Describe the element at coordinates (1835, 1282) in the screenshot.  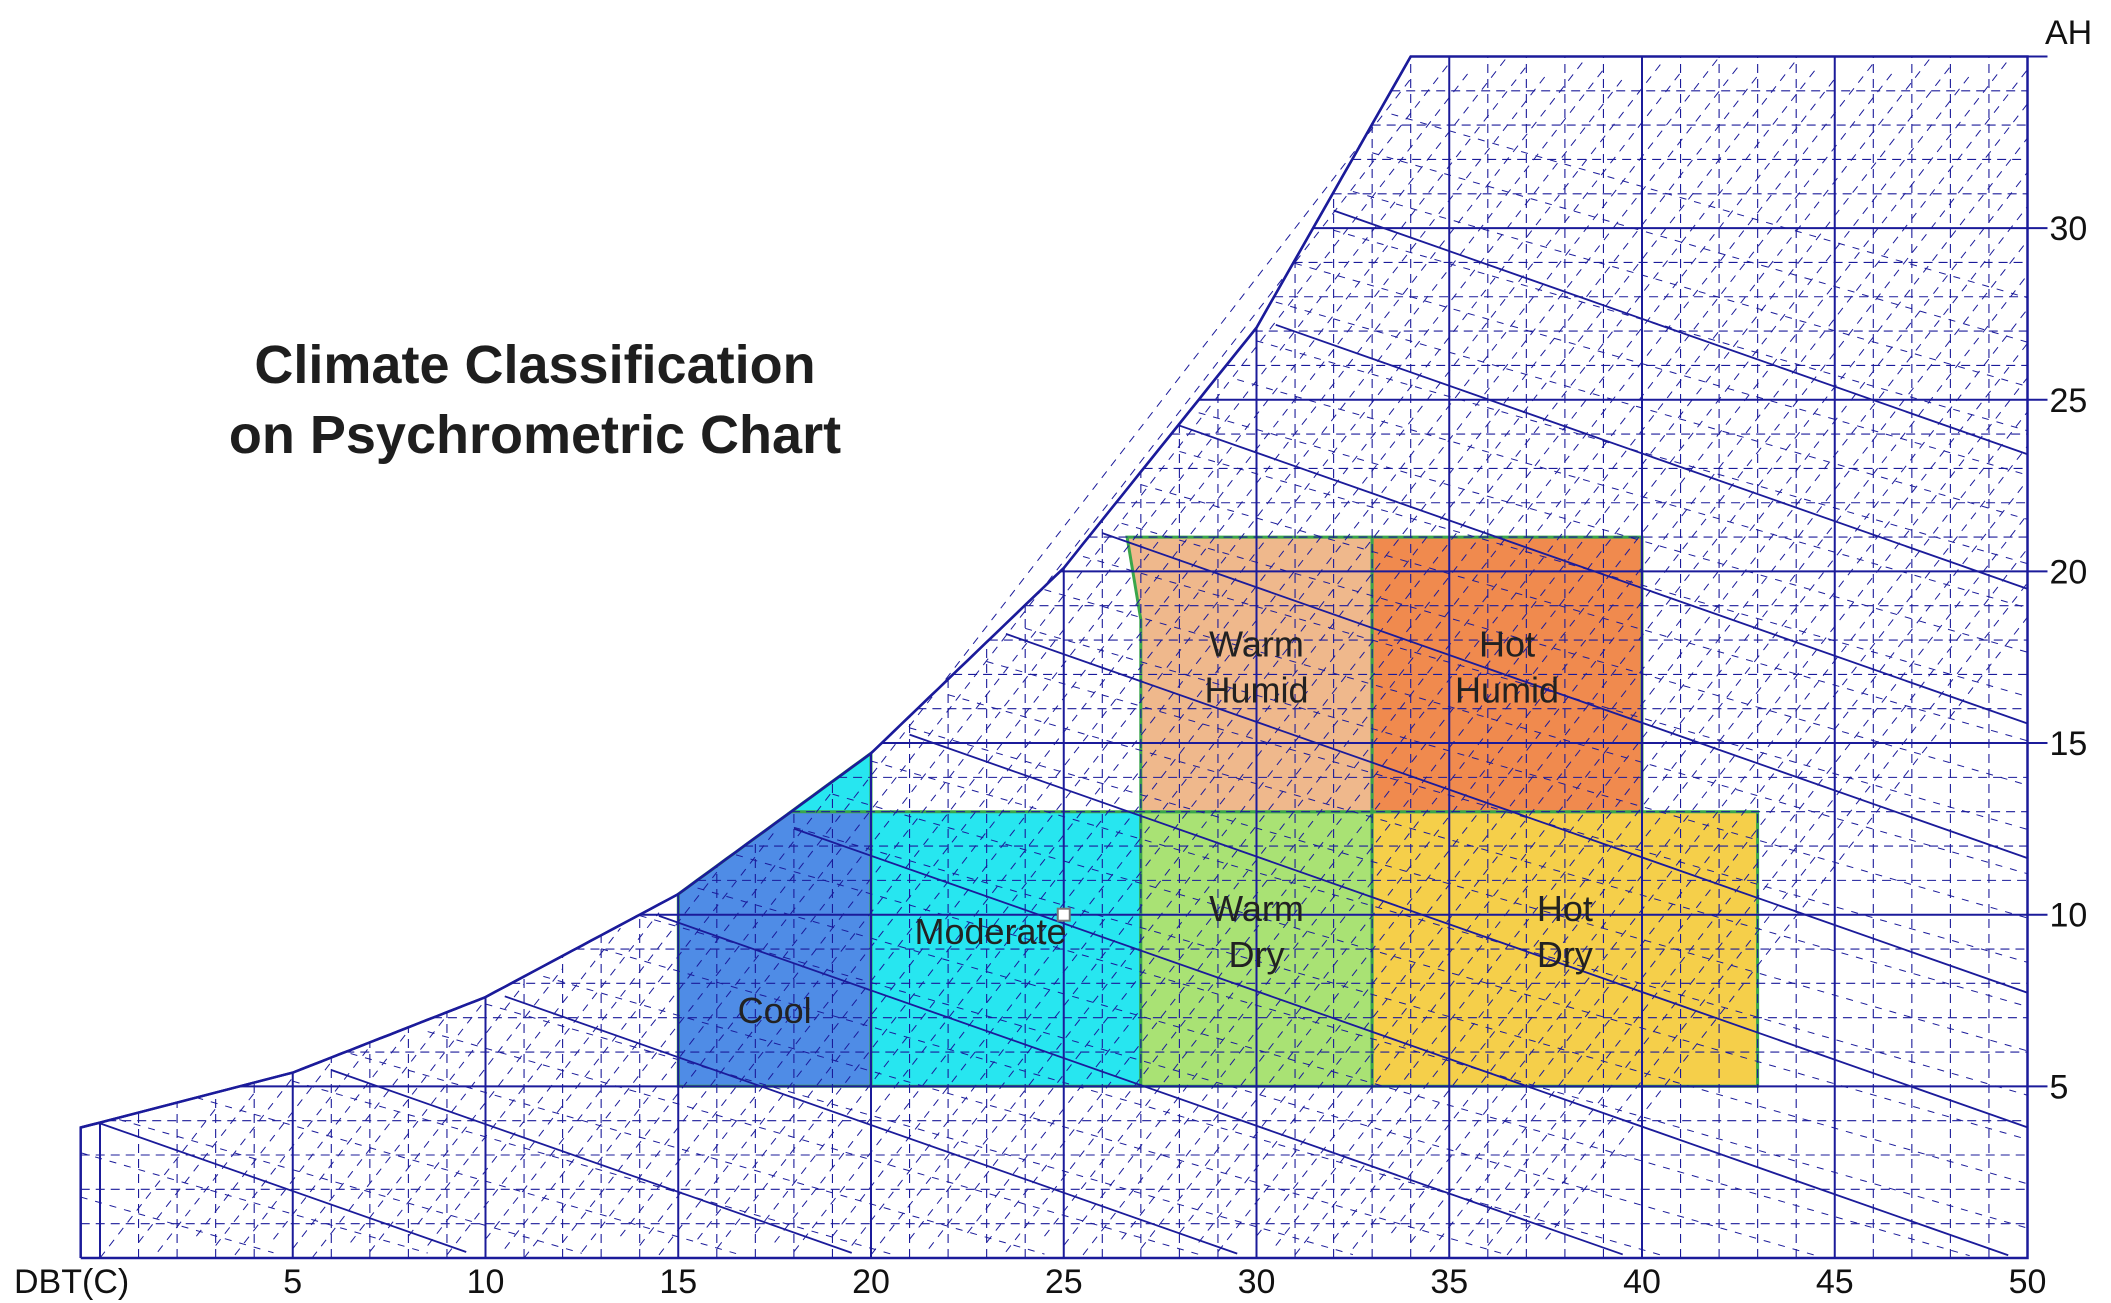
I see `x-tick-label: 45` at that location.